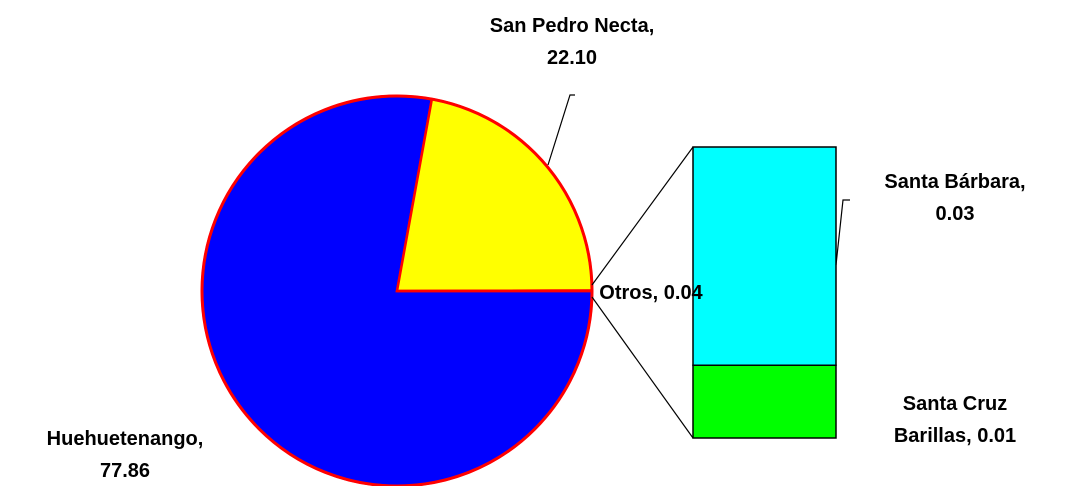  Describe the element at coordinates (125, 455) in the screenshot. I see `slice-label: Huehuetenango, 77.86` at that location.